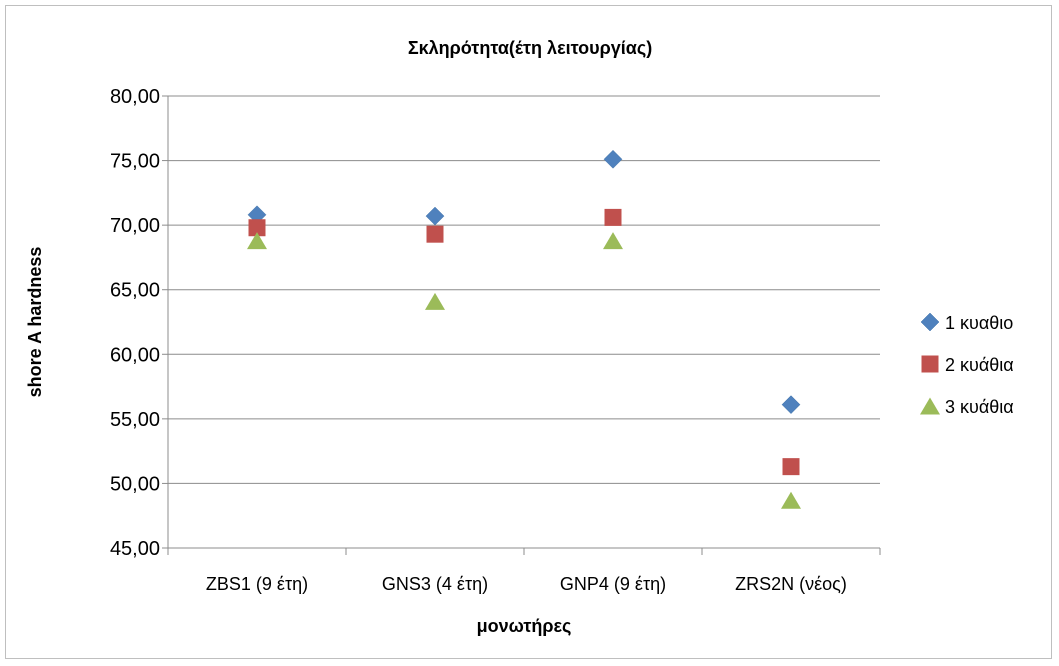  Describe the element at coordinates (135, 97) in the screenshot. I see `y-tick-label: 80,00` at that location.